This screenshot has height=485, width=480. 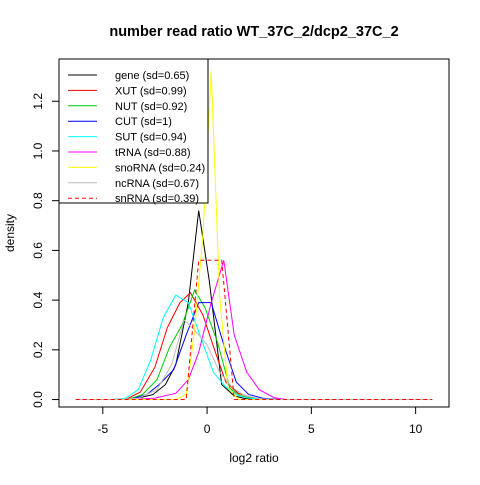 What do you see at coordinates (38, 299) in the screenshot?
I see `y-tick-label: 0.4` at bounding box center [38, 299].